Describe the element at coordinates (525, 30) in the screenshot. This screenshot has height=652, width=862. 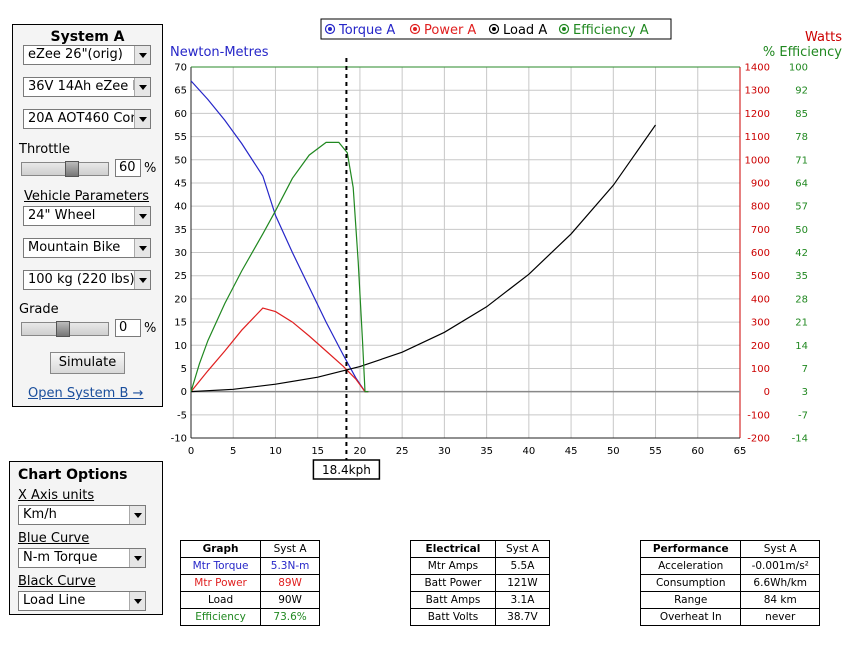
I see `legend-label: Load A` at that location.